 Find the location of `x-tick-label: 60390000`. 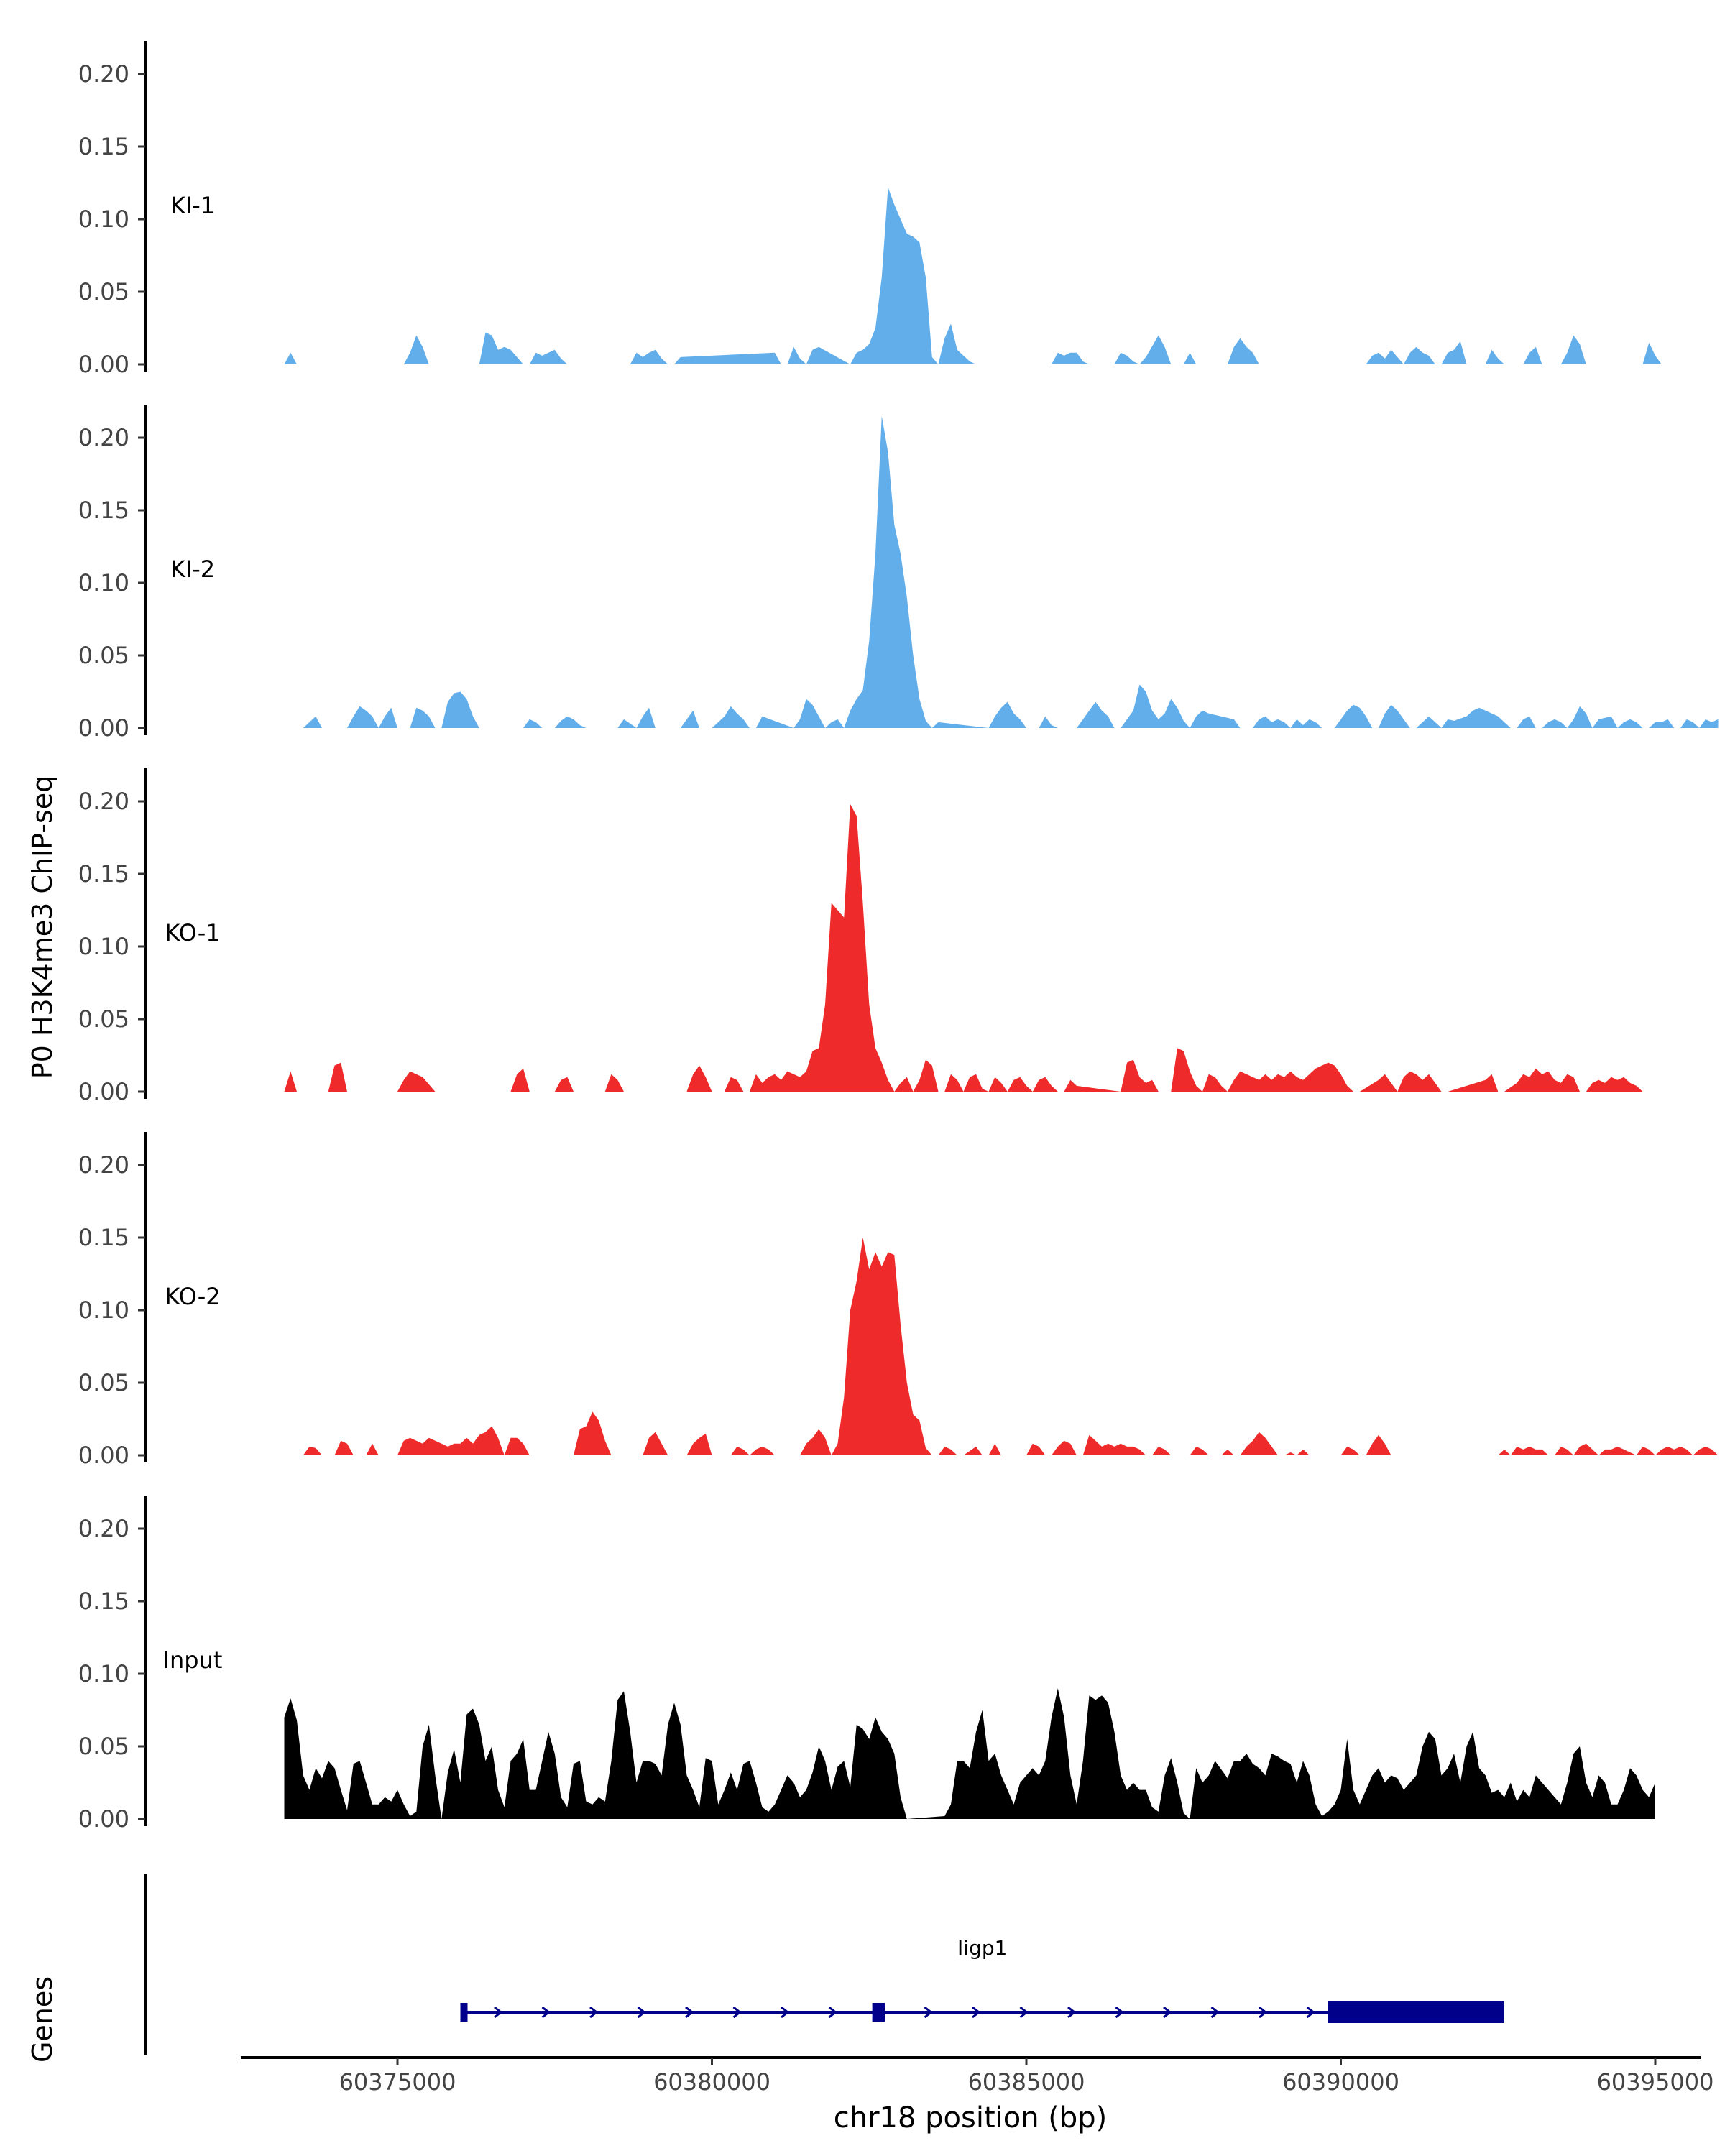

x-tick-label: 60390000 is located at coordinates (1340, 2082).